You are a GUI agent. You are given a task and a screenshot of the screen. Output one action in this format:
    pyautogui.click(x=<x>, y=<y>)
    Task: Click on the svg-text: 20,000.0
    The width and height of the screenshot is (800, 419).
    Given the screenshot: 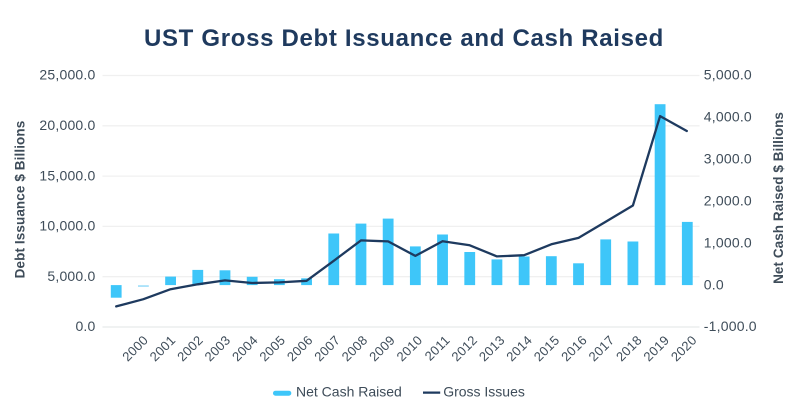 What is the action you would take?
    pyautogui.click(x=67, y=125)
    